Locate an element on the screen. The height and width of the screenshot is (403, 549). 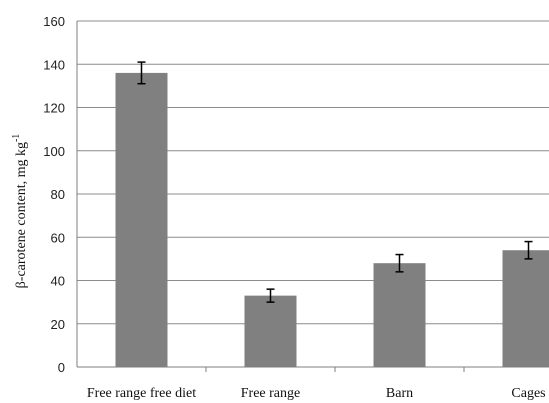
y-tick-label: 120 is located at coordinates (54, 108).